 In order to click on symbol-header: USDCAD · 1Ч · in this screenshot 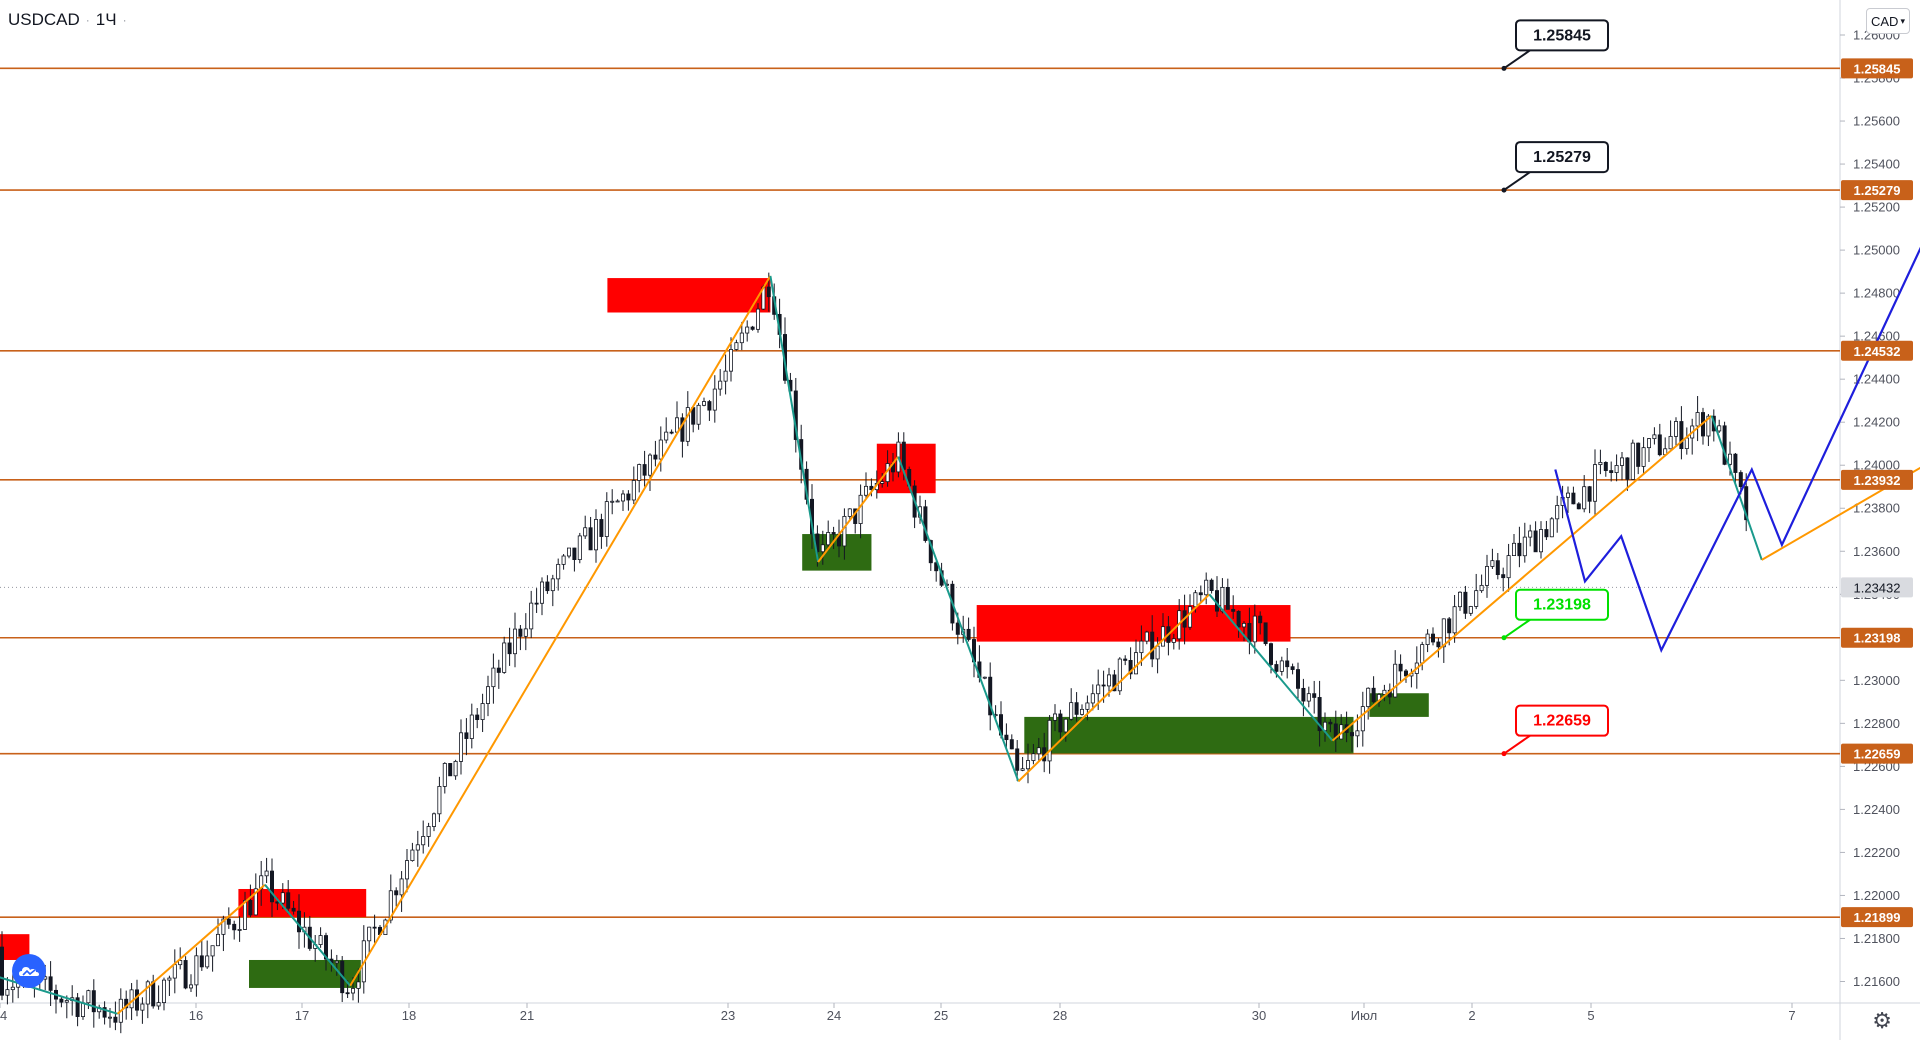, I will do `click(67, 20)`.